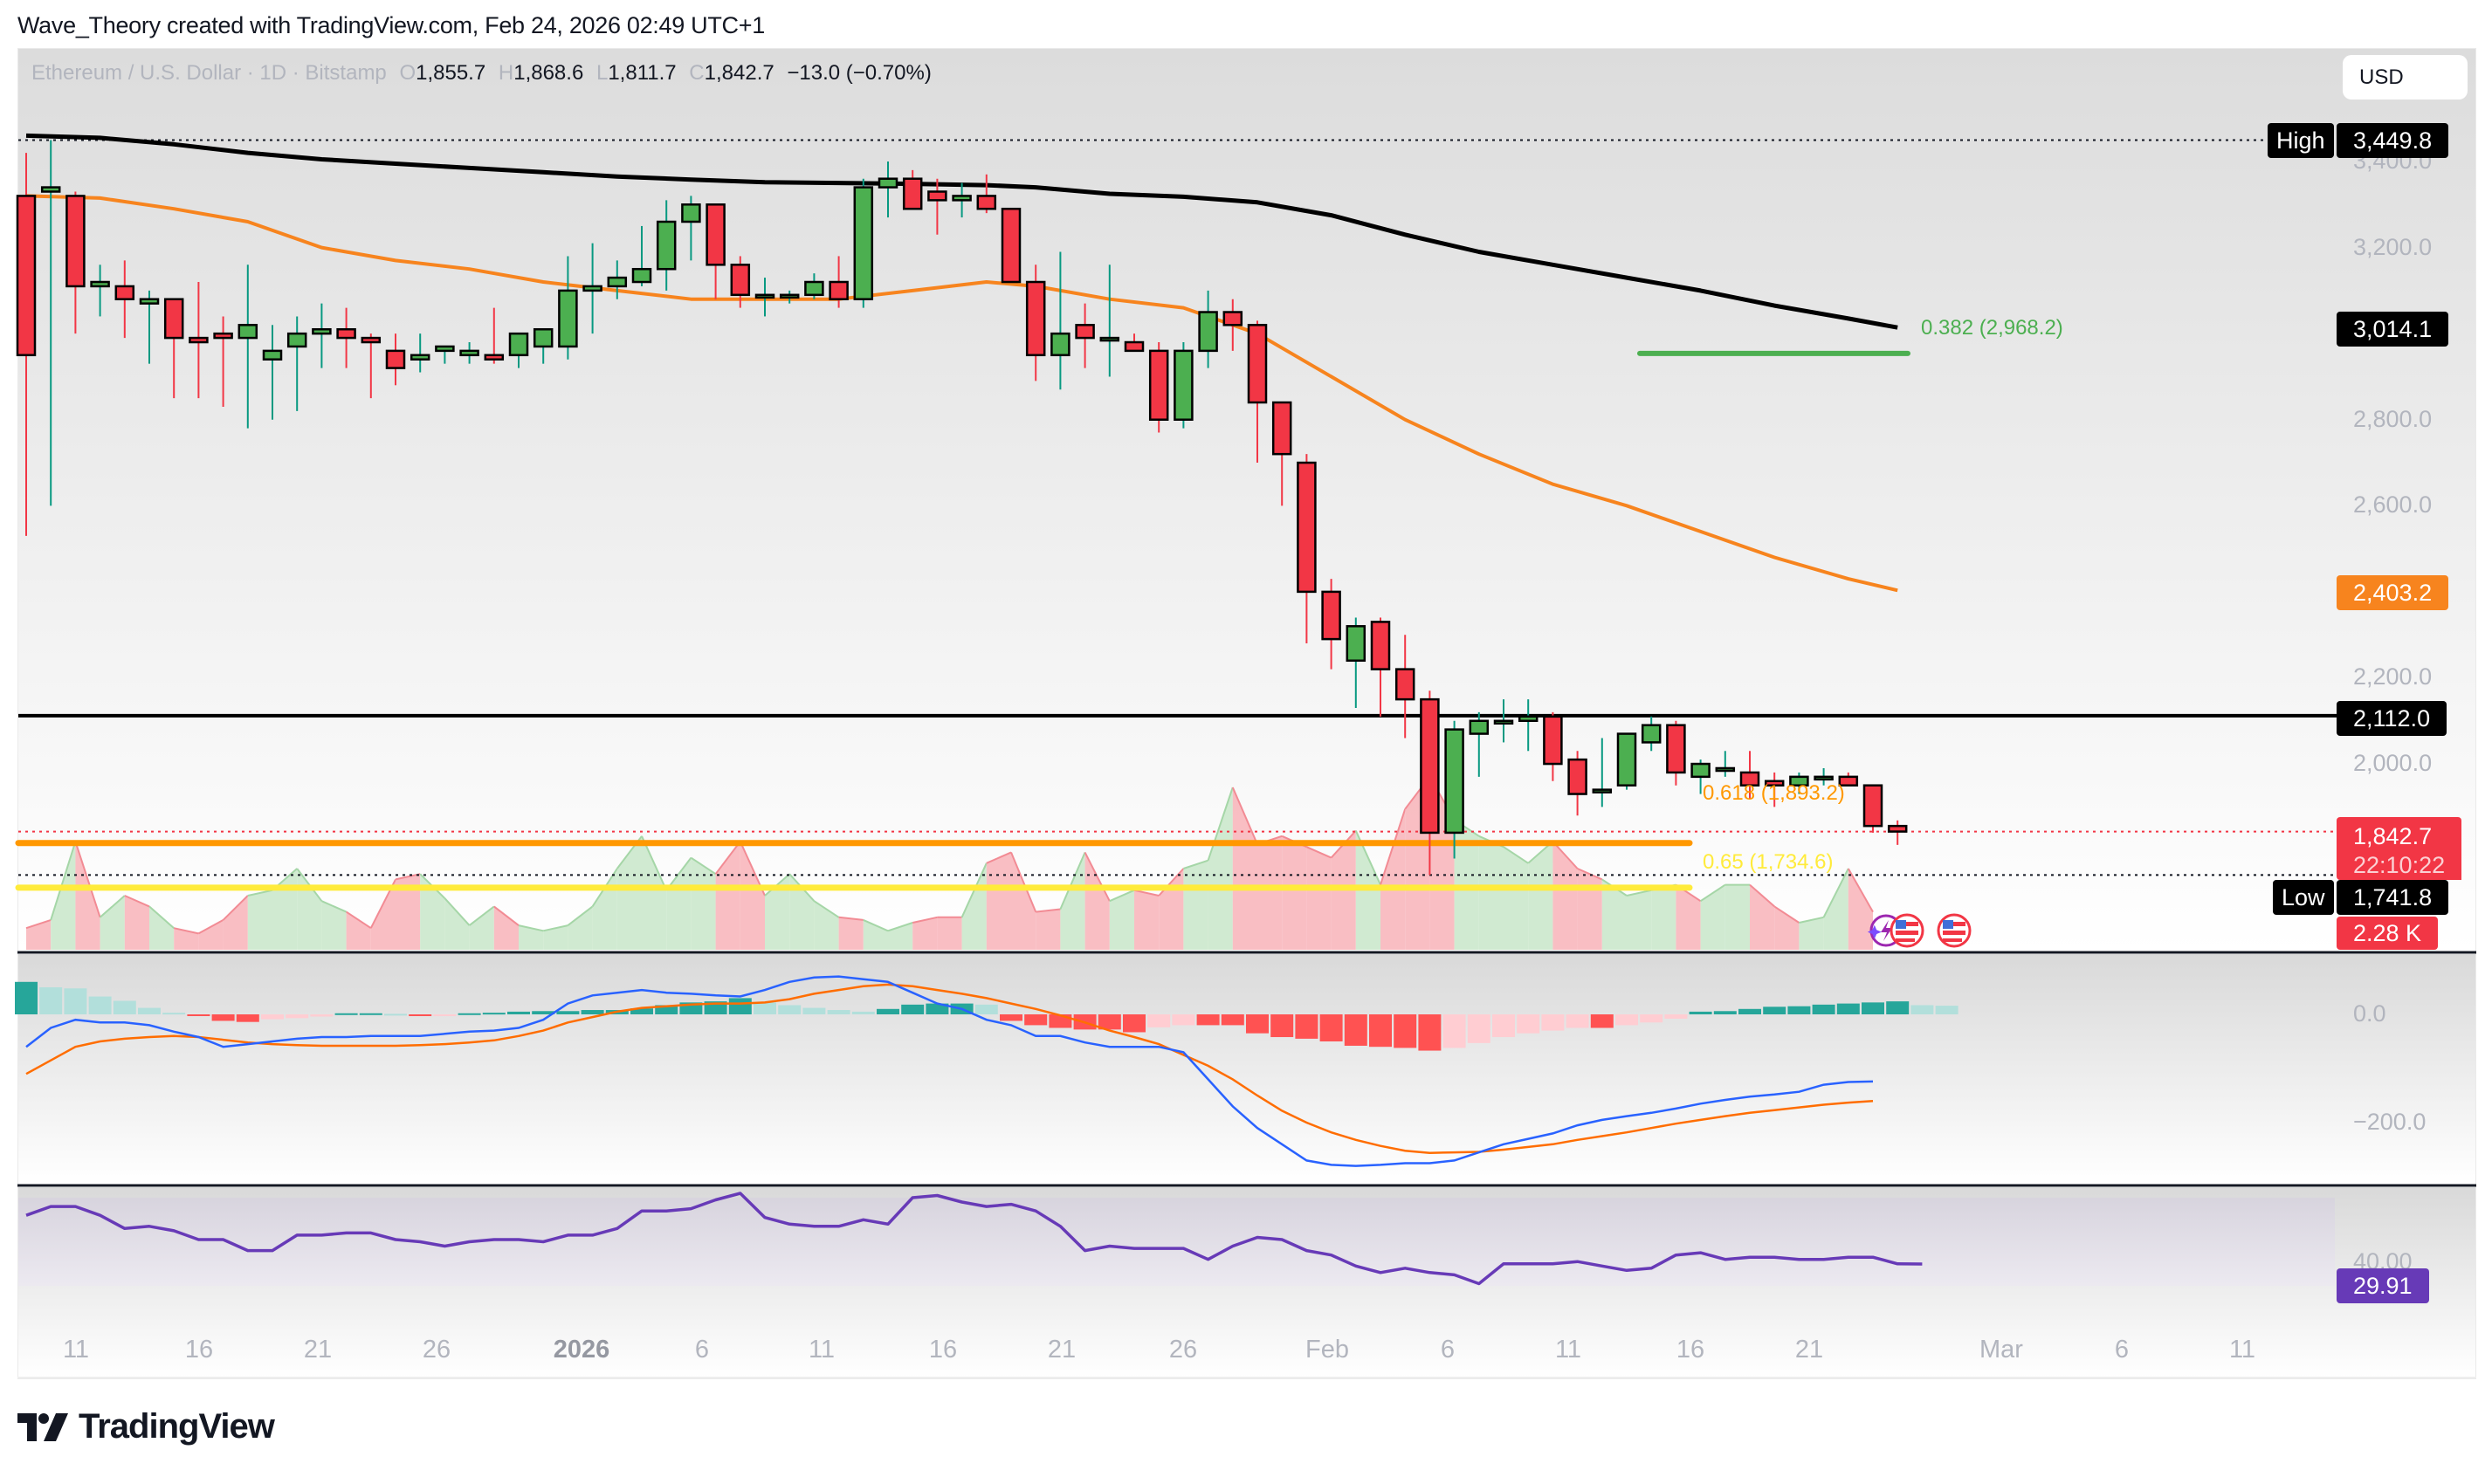  I want to click on time-axis-label: Mar, so click(2001, 1350).